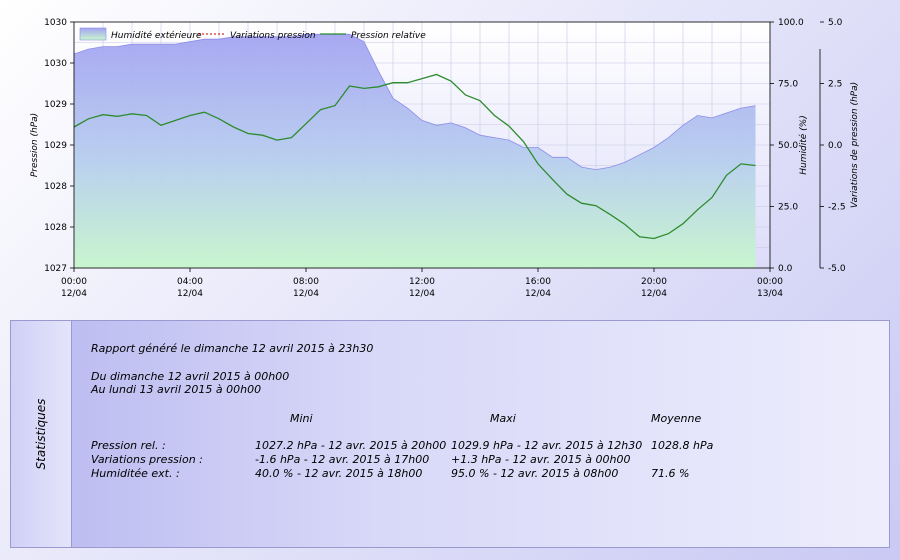  I want to click on y-right-humidity-tick-label: 25.0, so click(788, 208).